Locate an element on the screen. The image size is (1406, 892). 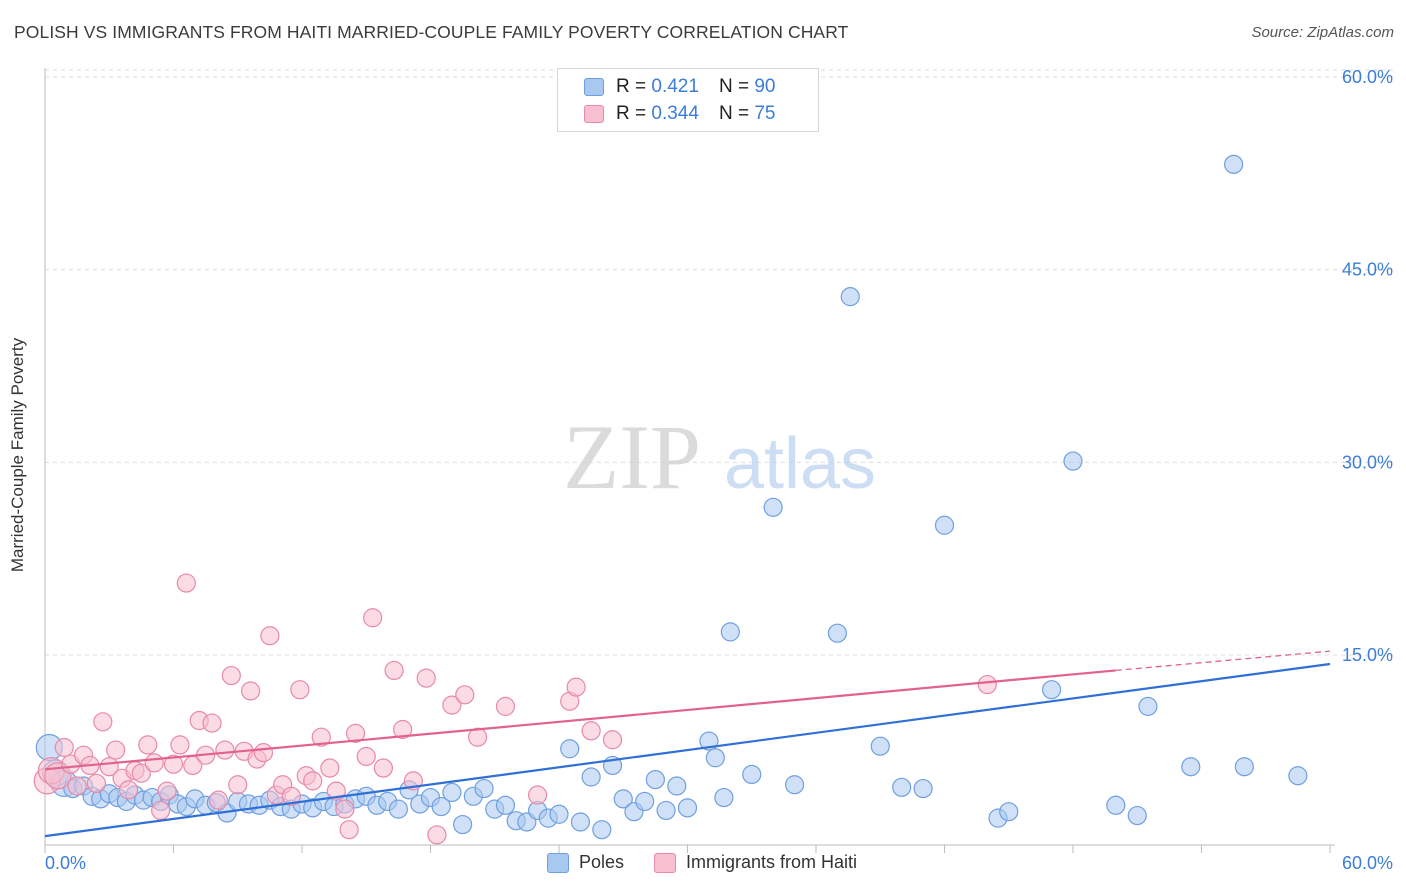
legend-label-haiti: Immigrants from Haiti is located at coordinates (772, 862).